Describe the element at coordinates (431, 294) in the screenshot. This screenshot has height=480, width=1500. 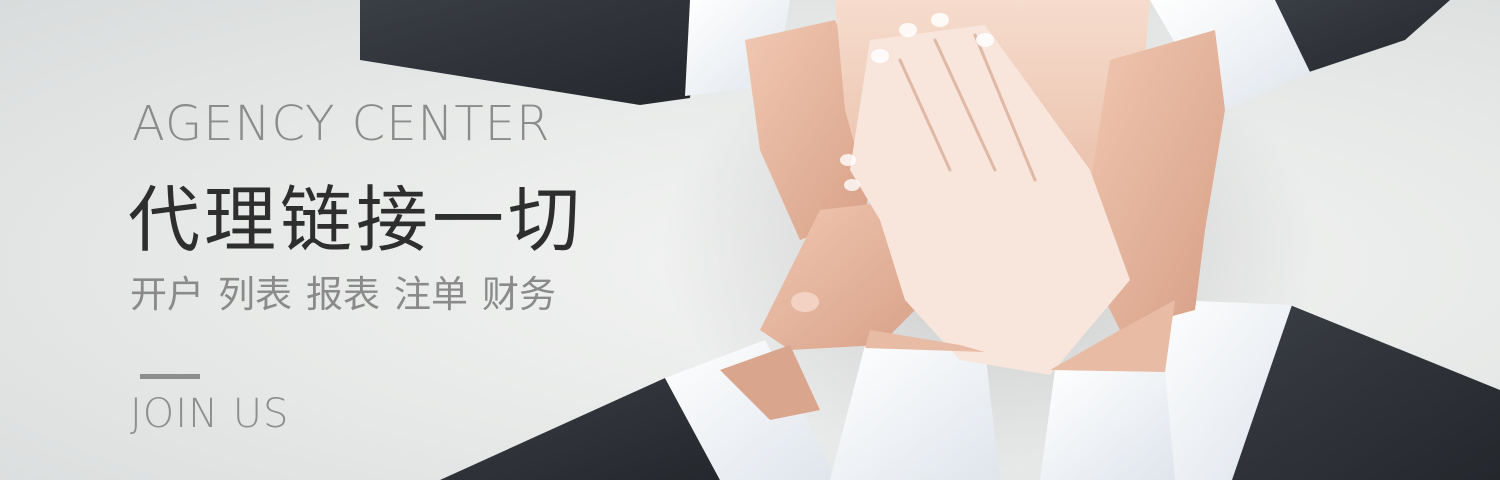
I see `service-item-bet-slip: 注单` at that location.